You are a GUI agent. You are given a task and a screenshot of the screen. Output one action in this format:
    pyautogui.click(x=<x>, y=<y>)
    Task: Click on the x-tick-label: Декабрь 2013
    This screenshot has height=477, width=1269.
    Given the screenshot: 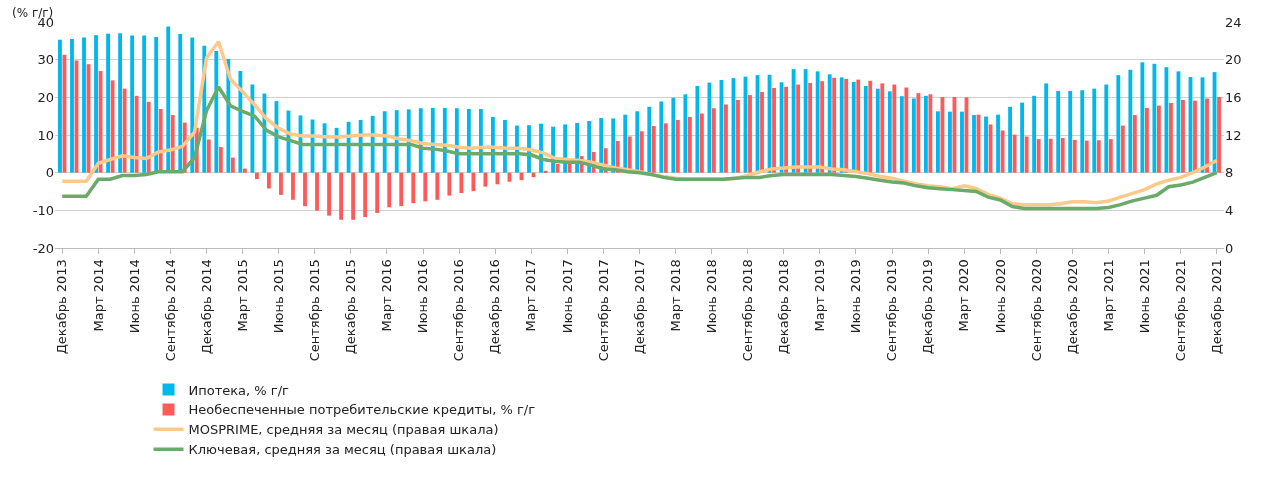 What is the action you would take?
    pyautogui.click(x=62, y=307)
    